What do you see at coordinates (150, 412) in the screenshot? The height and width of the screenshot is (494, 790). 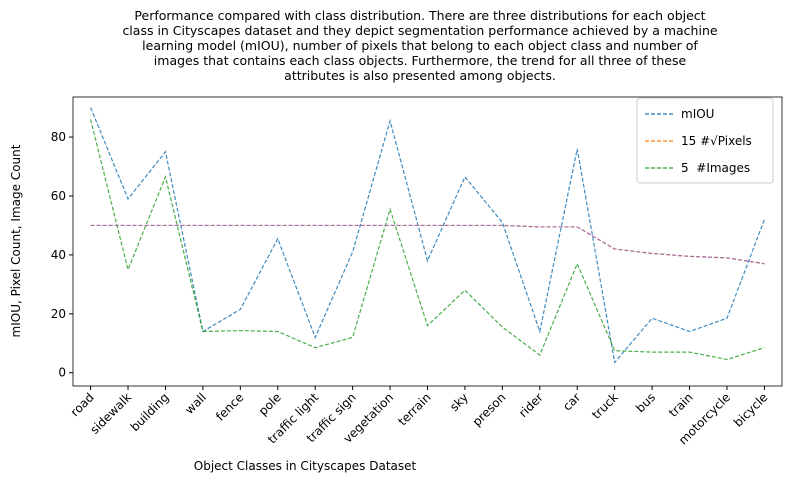 I see `x-tick-label: building` at bounding box center [150, 412].